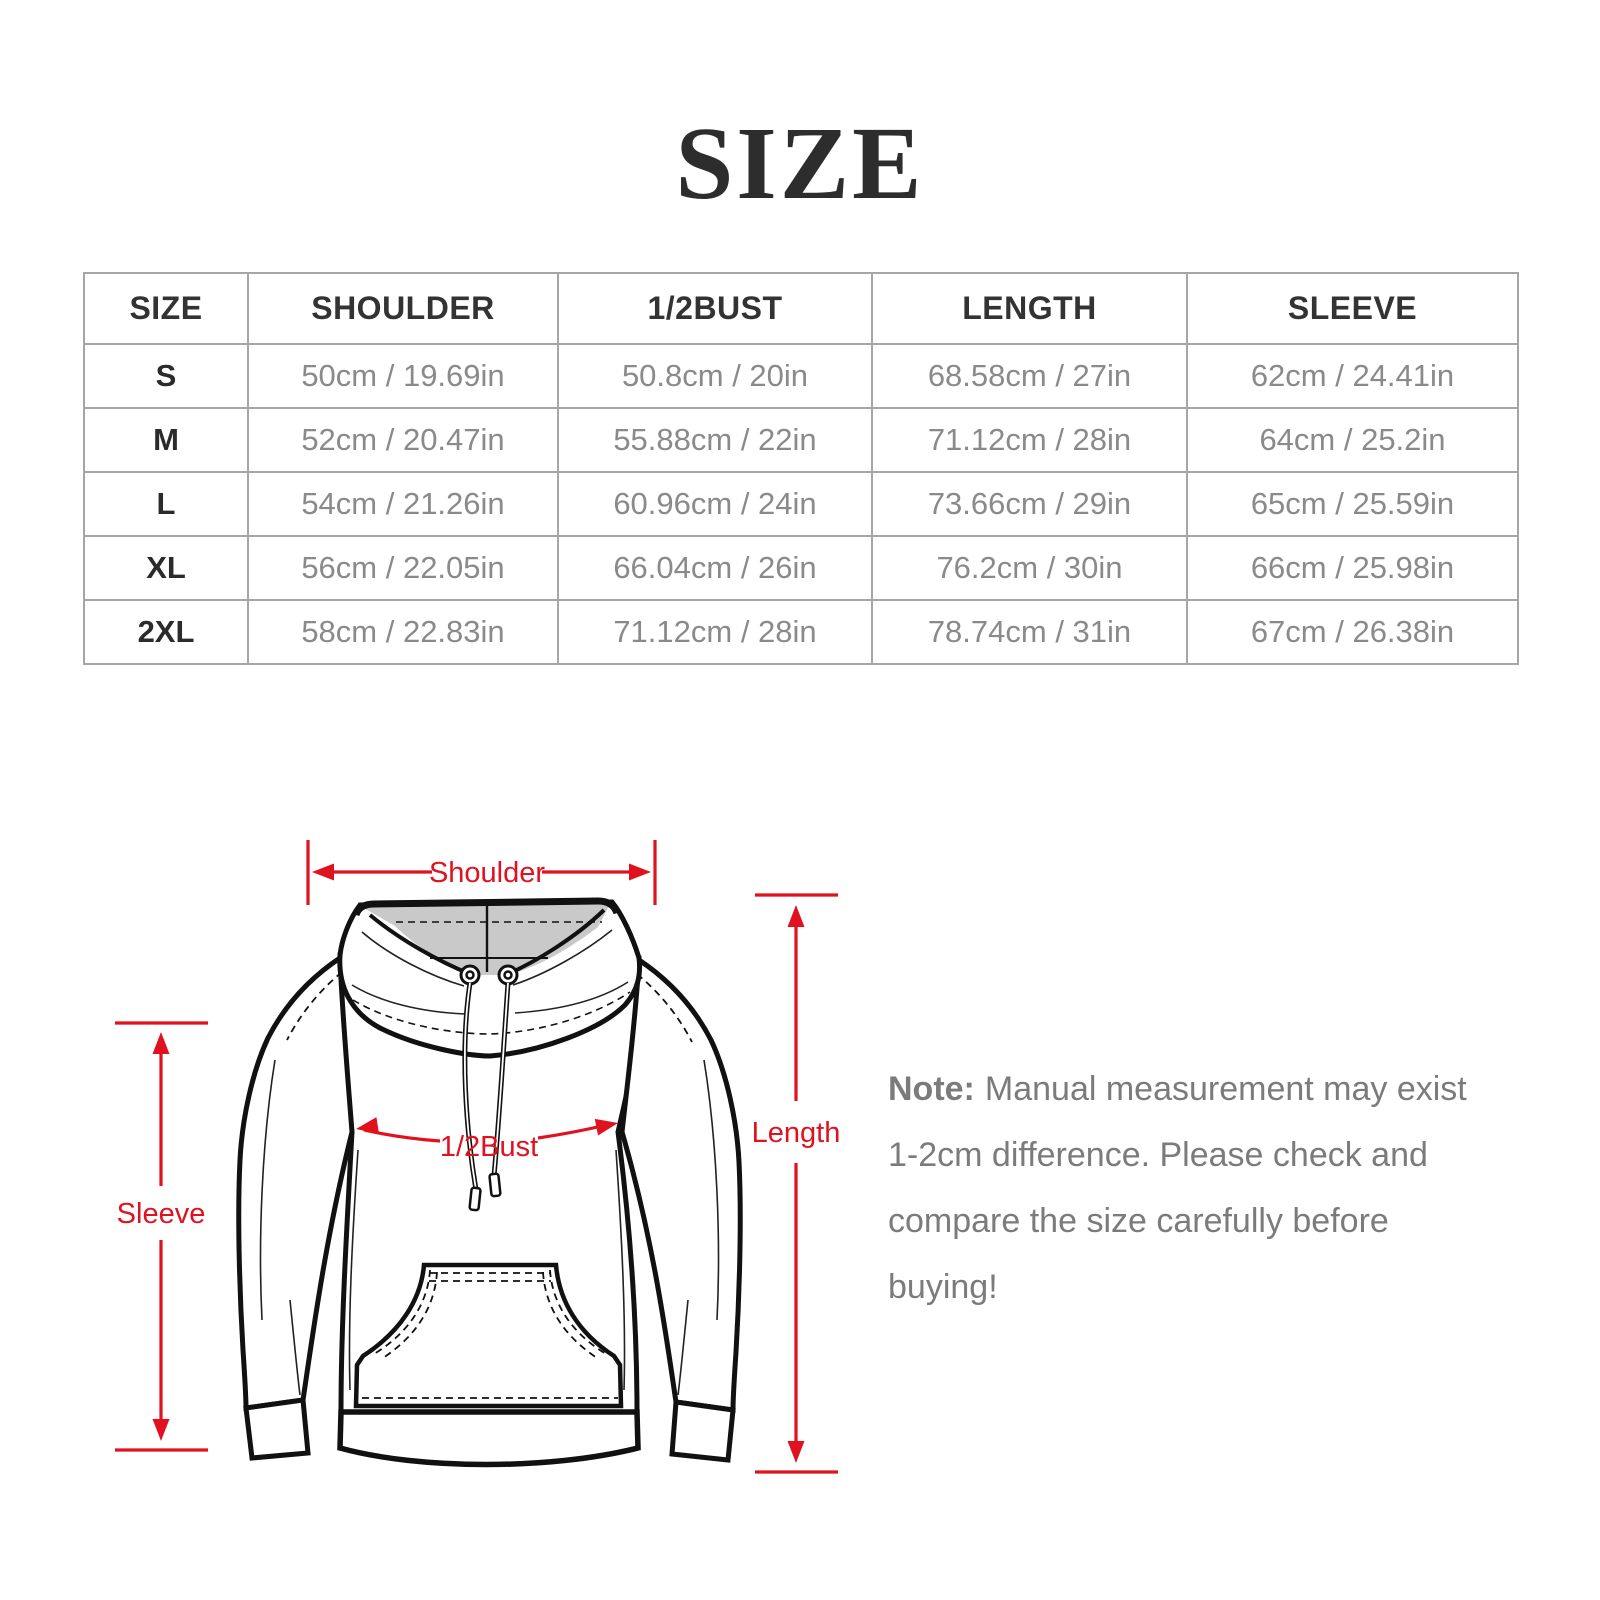  What do you see at coordinates (1029, 308) in the screenshot?
I see `header-cell-length: LENGTH` at bounding box center [1029, 308].